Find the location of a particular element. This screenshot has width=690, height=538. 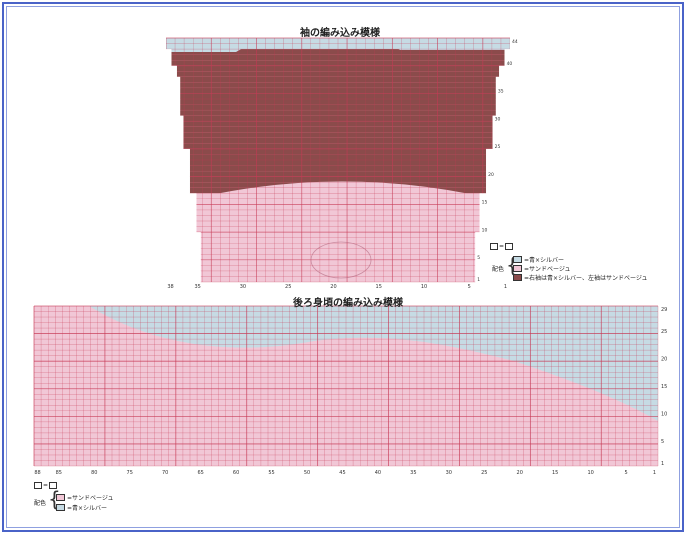

sleeve-legend-item-0: =青×シルバー is located at coordinates (538, 259).